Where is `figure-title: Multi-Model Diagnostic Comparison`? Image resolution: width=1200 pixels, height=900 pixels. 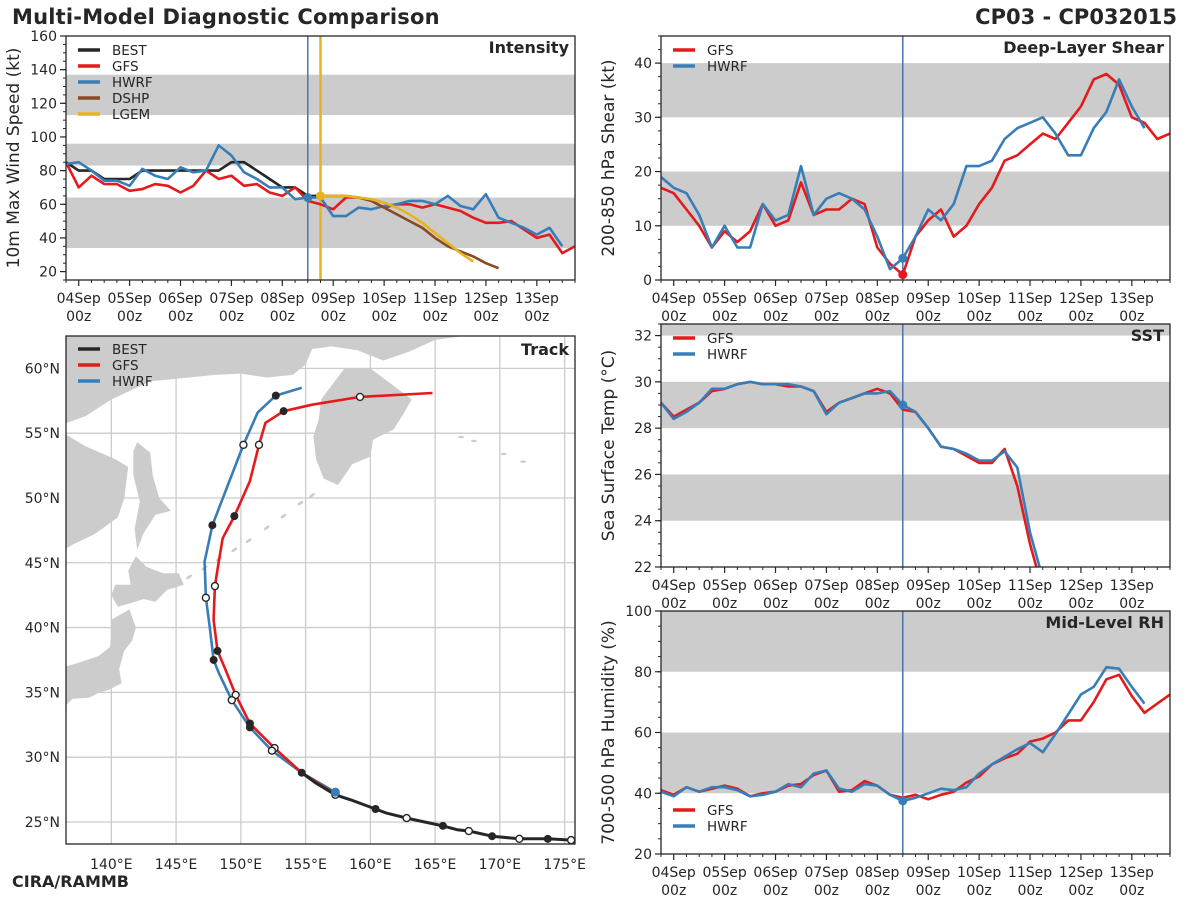 figure-title: Multi-Model Diagnostic Comparison is located at coordinates (226, 17).